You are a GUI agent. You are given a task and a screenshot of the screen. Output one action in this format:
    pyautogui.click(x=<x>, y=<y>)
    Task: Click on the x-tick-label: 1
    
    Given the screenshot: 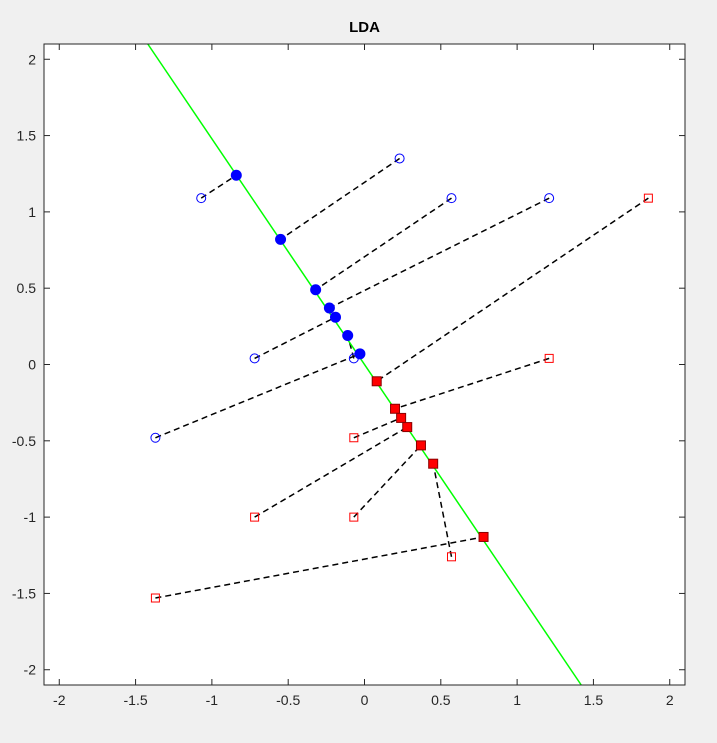 What is the action you would take?
    pyautogui.click(x=517, y=700)
    